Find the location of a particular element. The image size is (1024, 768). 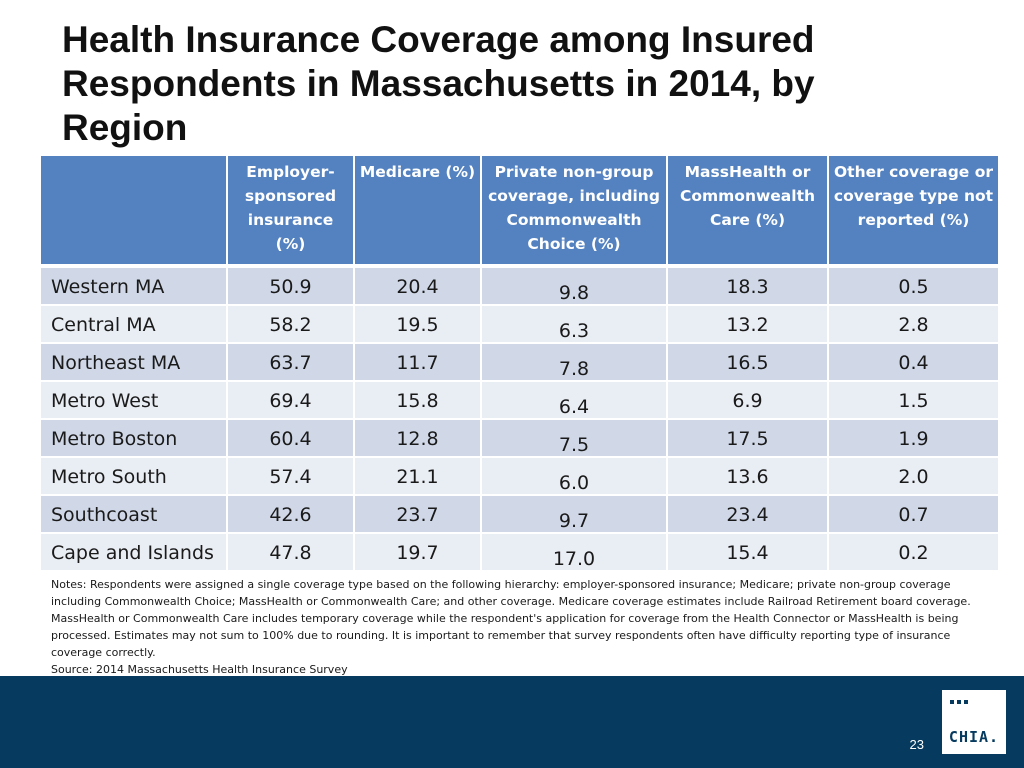

header-employer-sponsored: Employer-sponsored insurance (%) is located at coordinates (291, 212).